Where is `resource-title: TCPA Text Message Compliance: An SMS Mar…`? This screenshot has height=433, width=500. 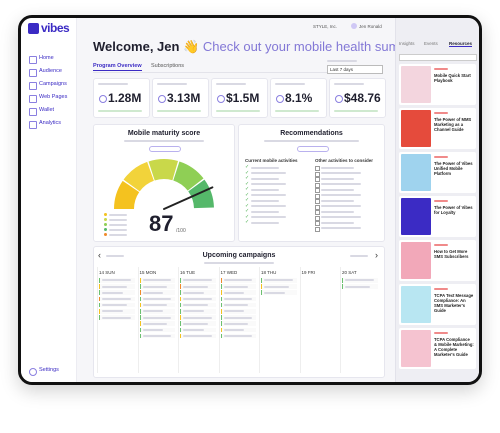
resource-title: TCPA Text Message Compliance: An SMS Mar… is located at coordinates (454, 303).